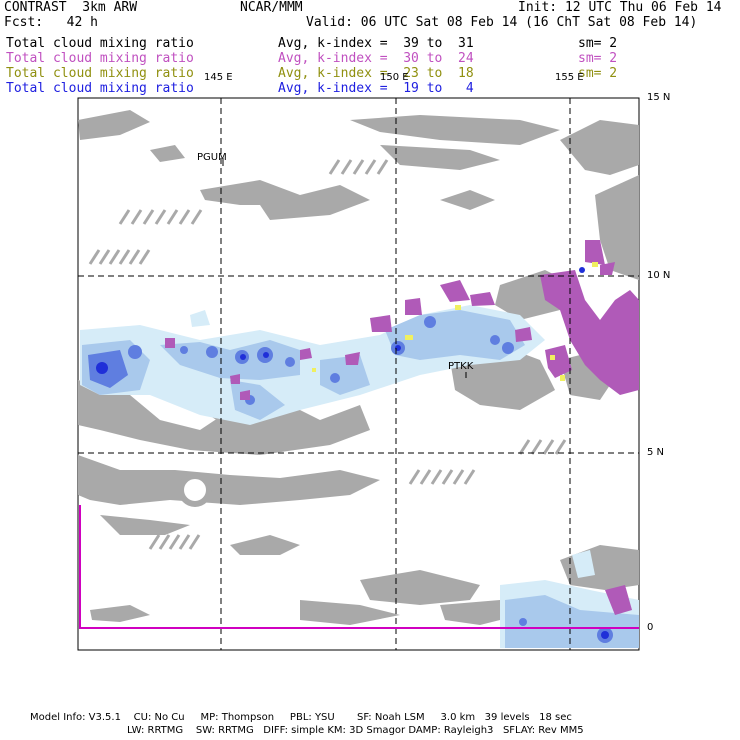 The width and height of the screenshot is (740, 740). What do you see at coordinates (271, 7) in the screenshot?
I see `organization: NCAR/MMM` at bounding box center [271, 7].